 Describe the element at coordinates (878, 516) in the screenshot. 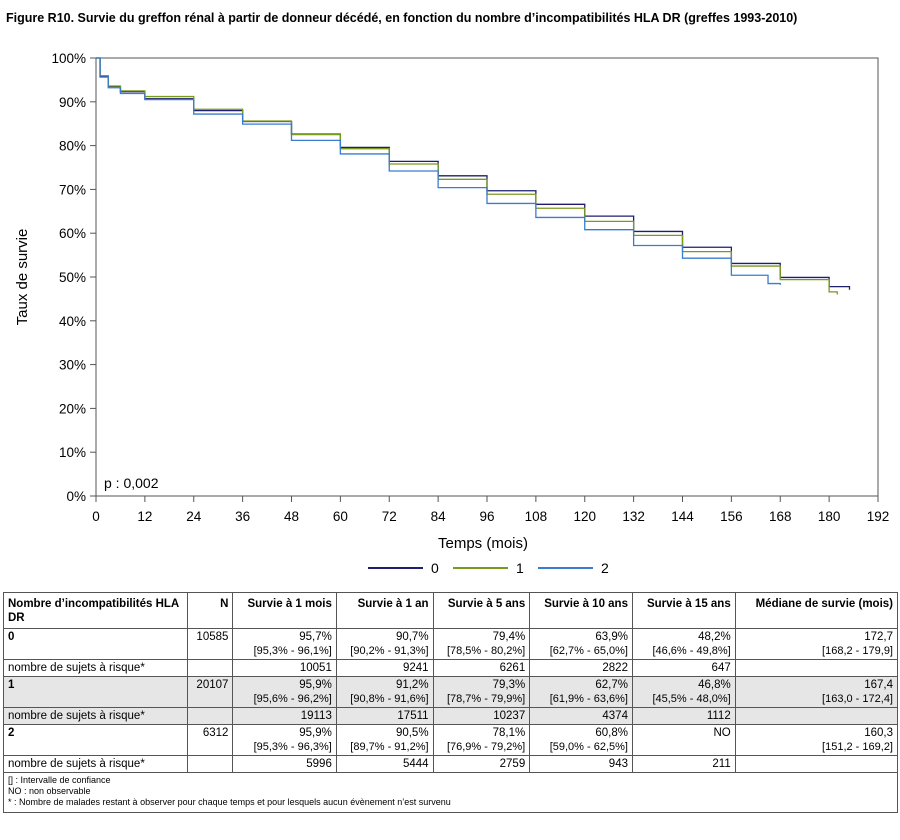

I see `x-tick-label: 192` at that location.